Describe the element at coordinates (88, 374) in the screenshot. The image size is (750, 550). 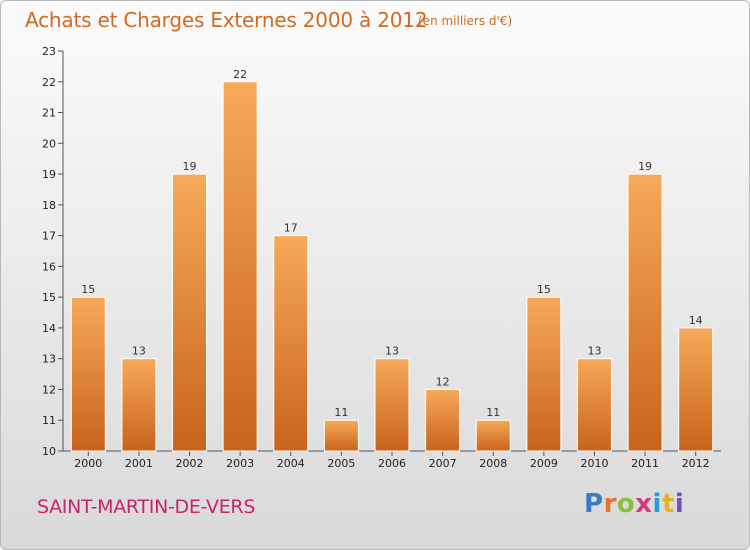
I see `bar-2000` at that location.